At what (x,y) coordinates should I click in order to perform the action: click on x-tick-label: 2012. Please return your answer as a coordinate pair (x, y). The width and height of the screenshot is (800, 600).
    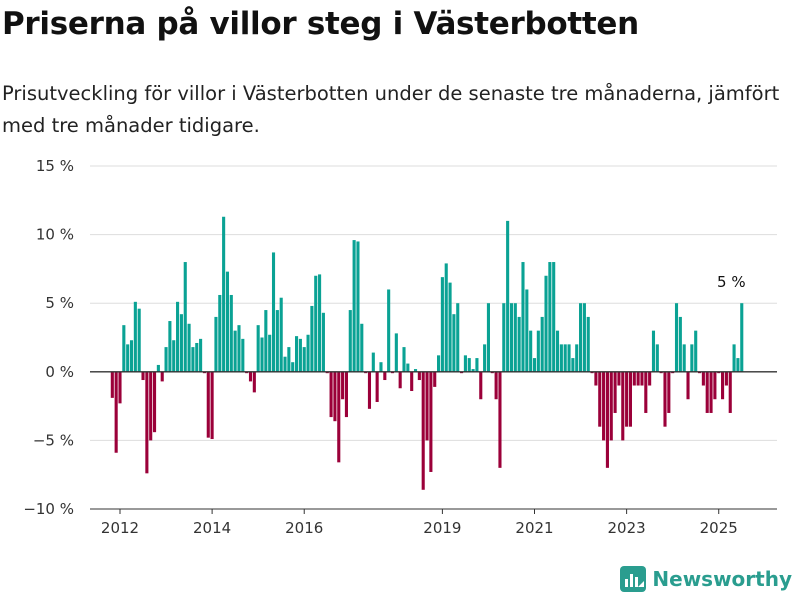
    Looking at the image, I should click on (120, 528).